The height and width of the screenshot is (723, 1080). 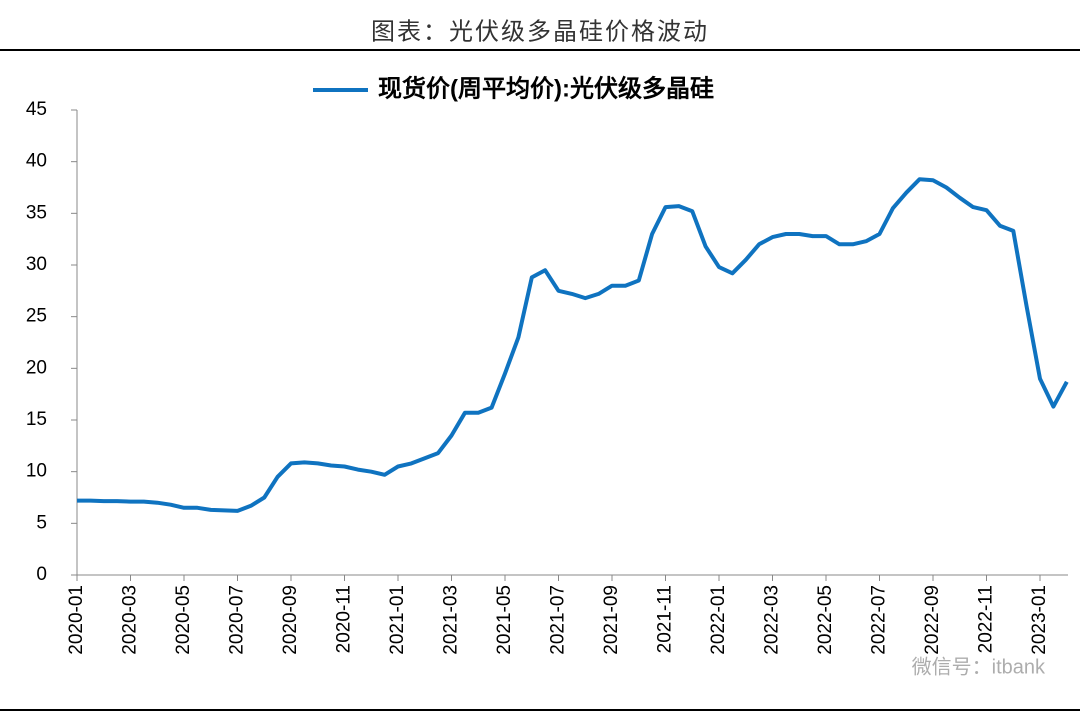 What do you see at coordinates (36, 212) in the screenshot?
I see `y-tick-label: 35` at bounding box center [36, 212].